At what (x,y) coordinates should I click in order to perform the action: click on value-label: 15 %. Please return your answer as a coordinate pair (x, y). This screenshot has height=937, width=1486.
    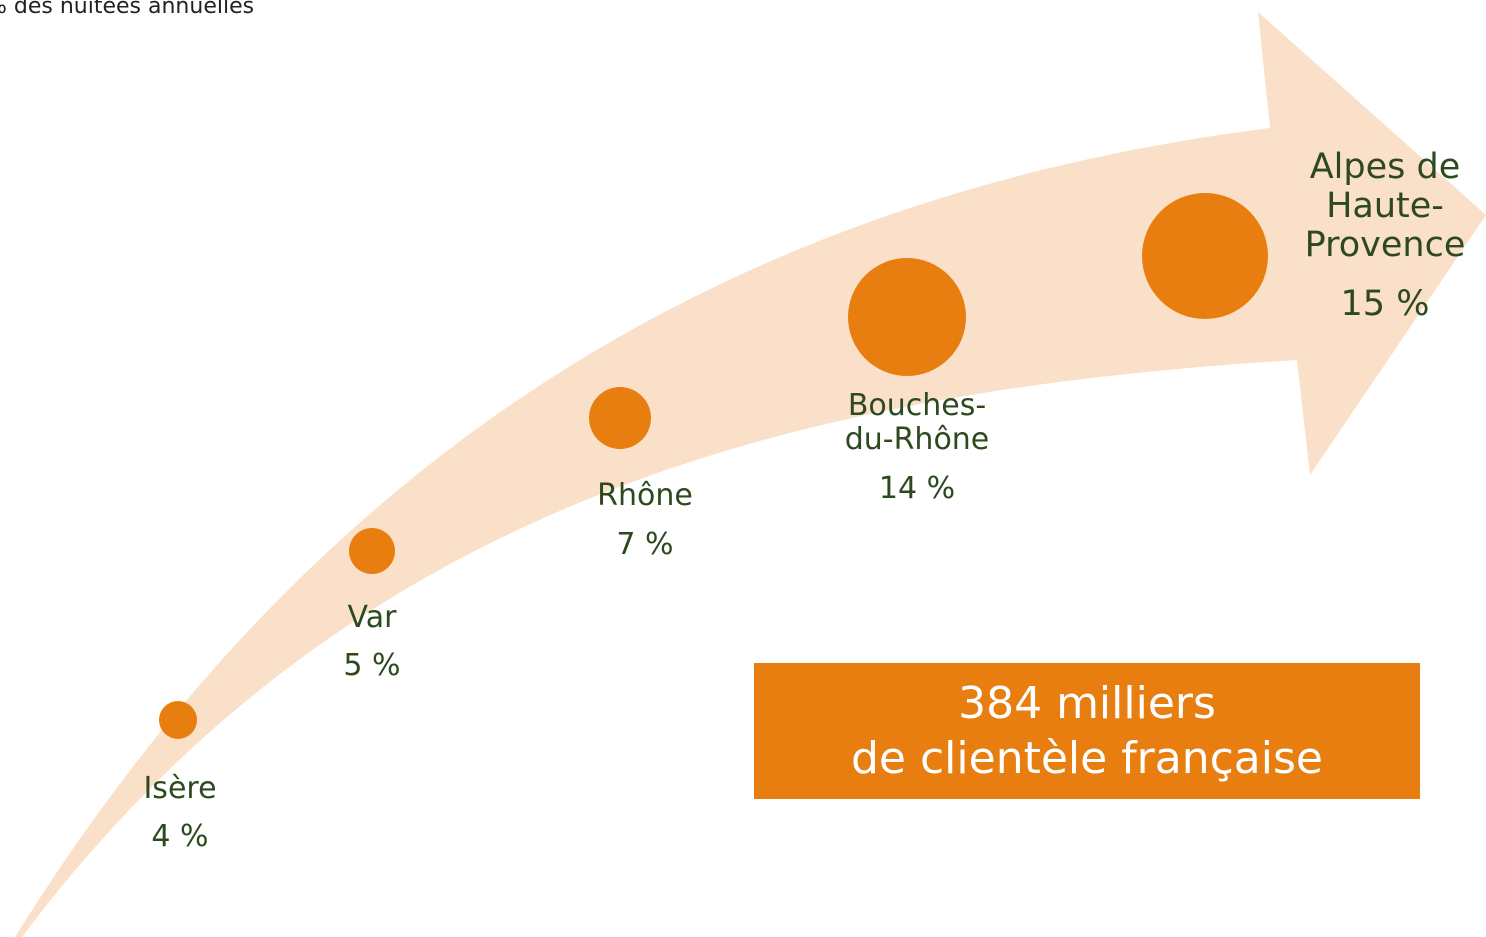
    Looking at the image, I should click on (1385, 304).